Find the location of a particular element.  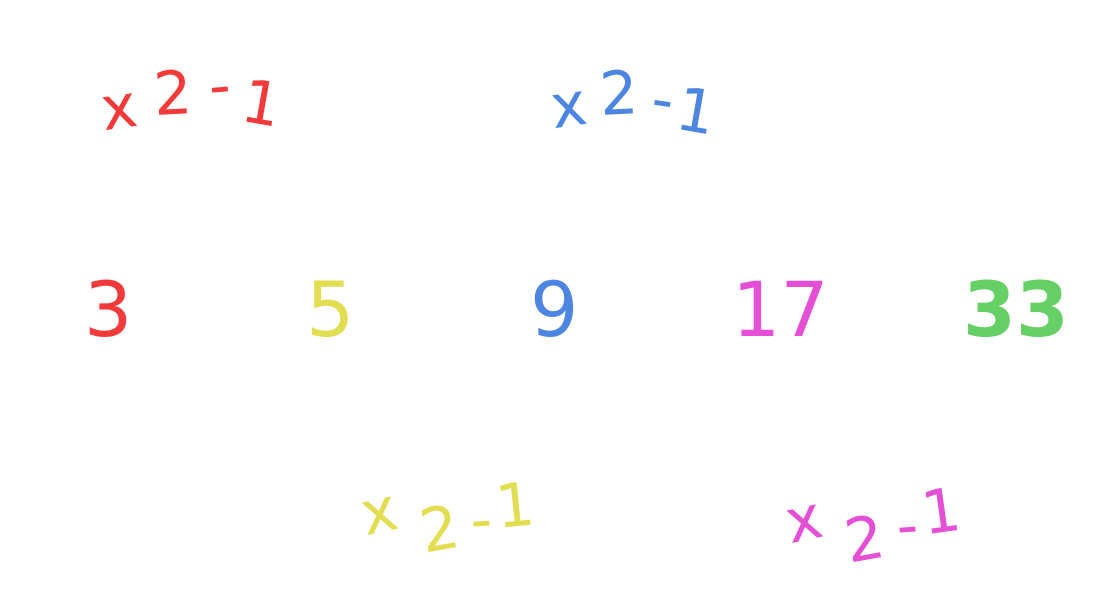

sequence-number-3: 9 is located at coordinates (554, 309).